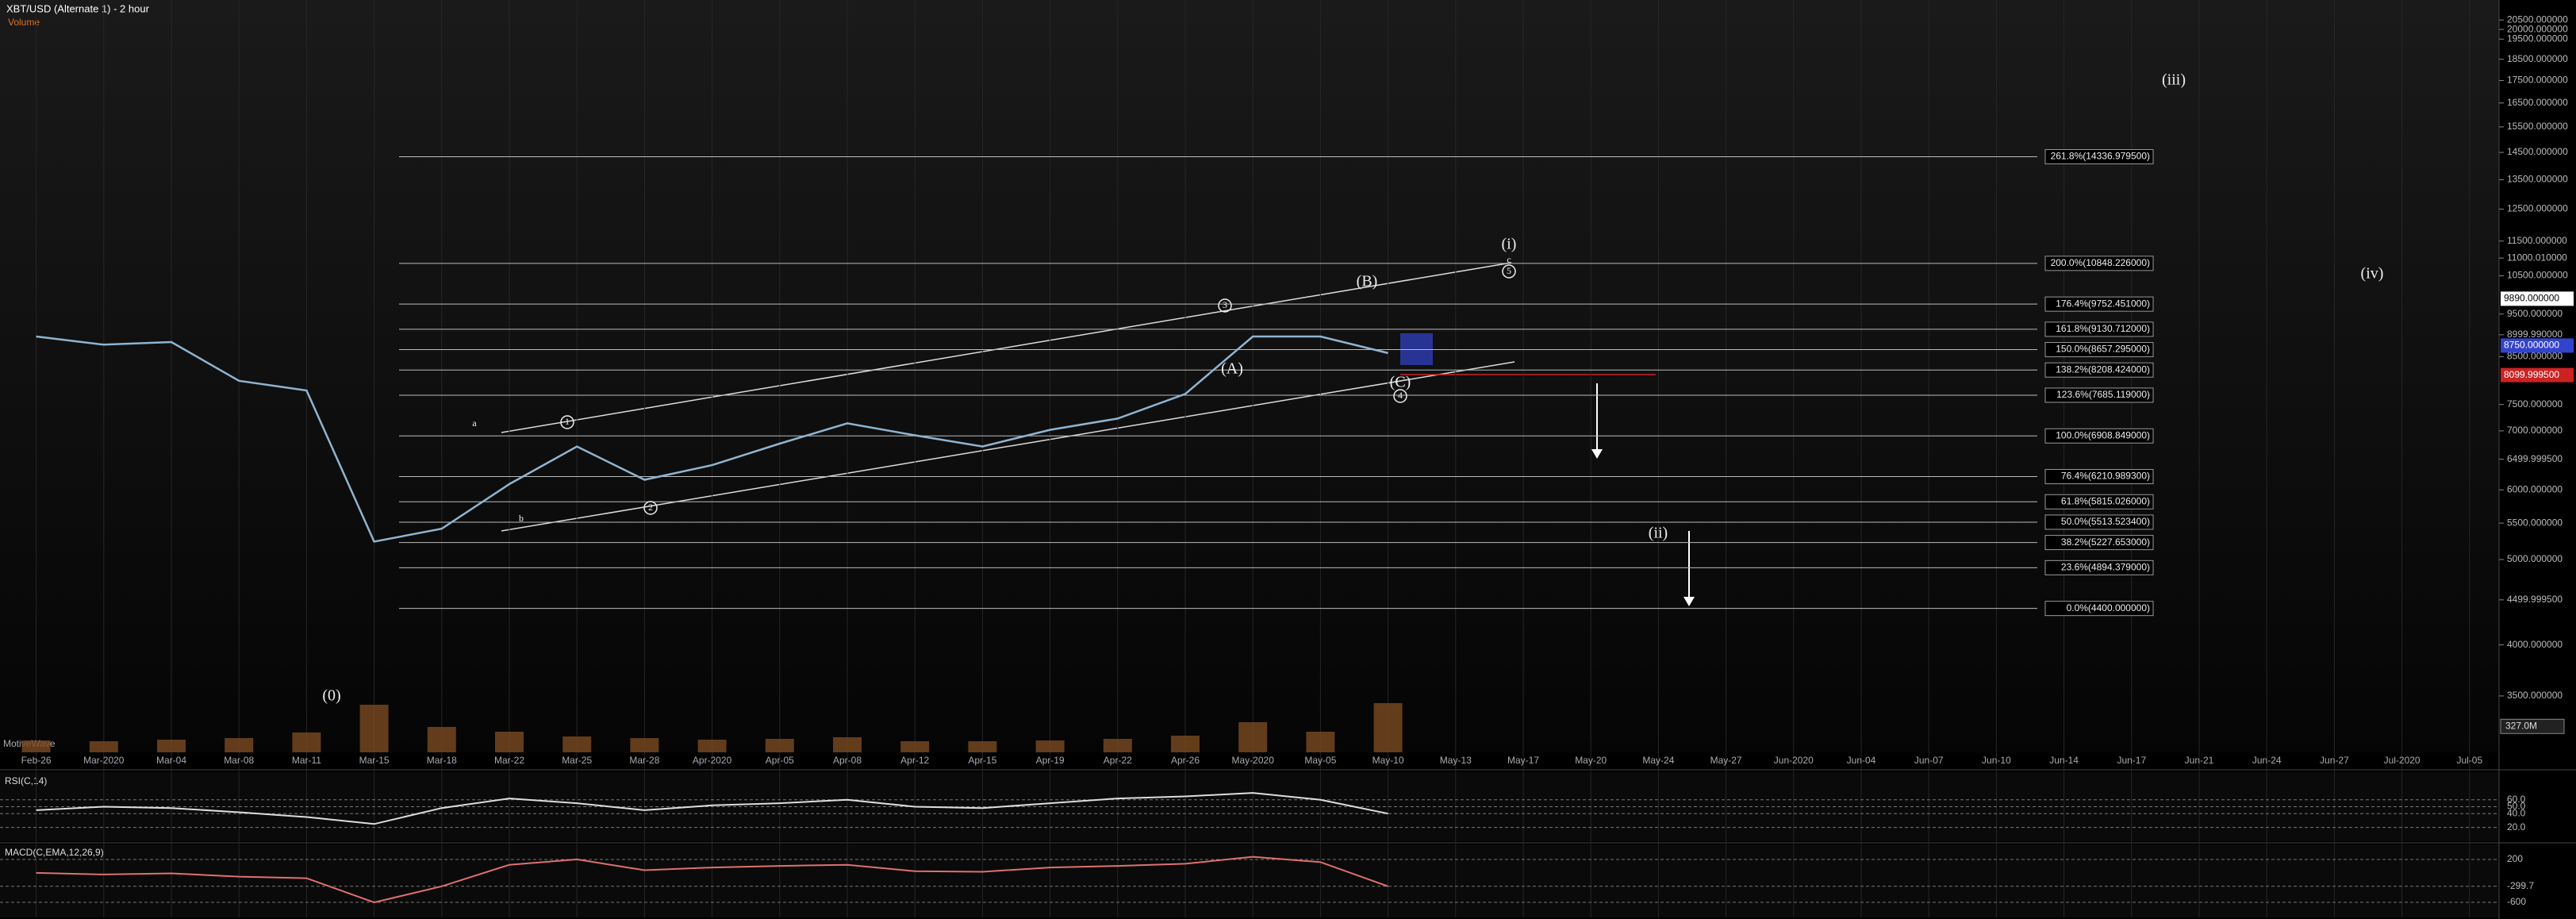 This screenshot has width=2576, height=919. What do you see at coordinates (1929, 760) in the screenshot?
I see `x-tick-label: Jun-07` at bounding box center [1929, 760].